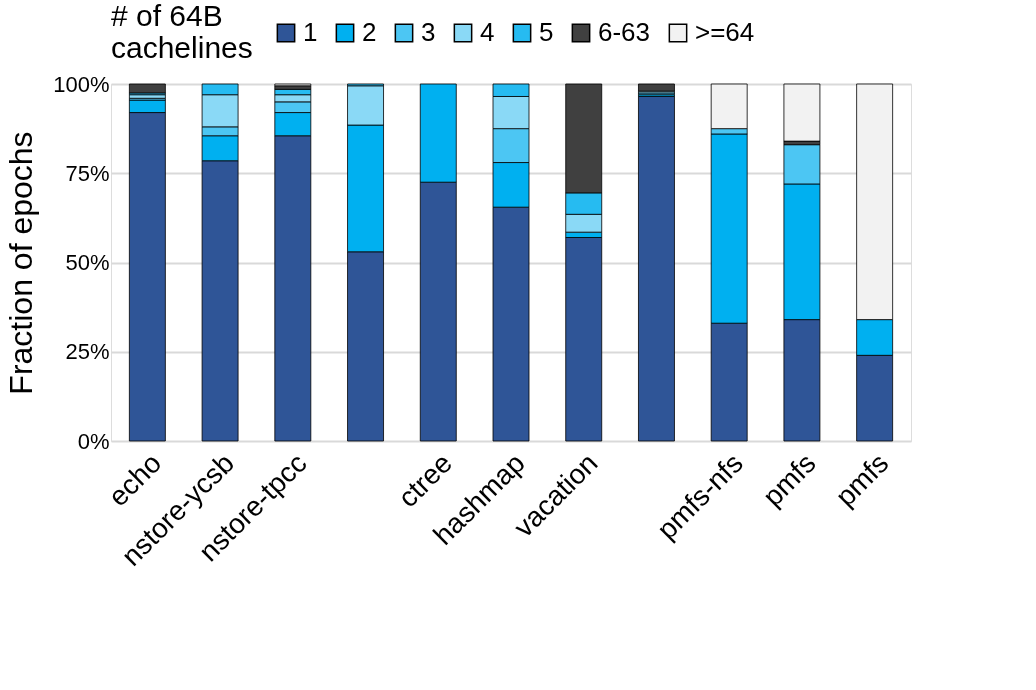 The image size is (1036, 690). Describe the element at coordinates (81, 84) in the screenshot. I see `y-tick-label: 100%` at that location.